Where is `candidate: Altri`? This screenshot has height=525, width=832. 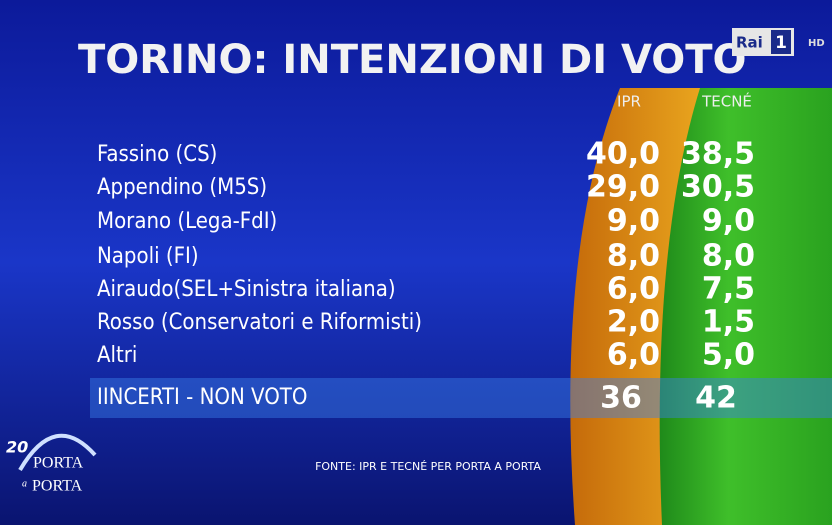
candidate: Altri is located at coordinates (117, 355).